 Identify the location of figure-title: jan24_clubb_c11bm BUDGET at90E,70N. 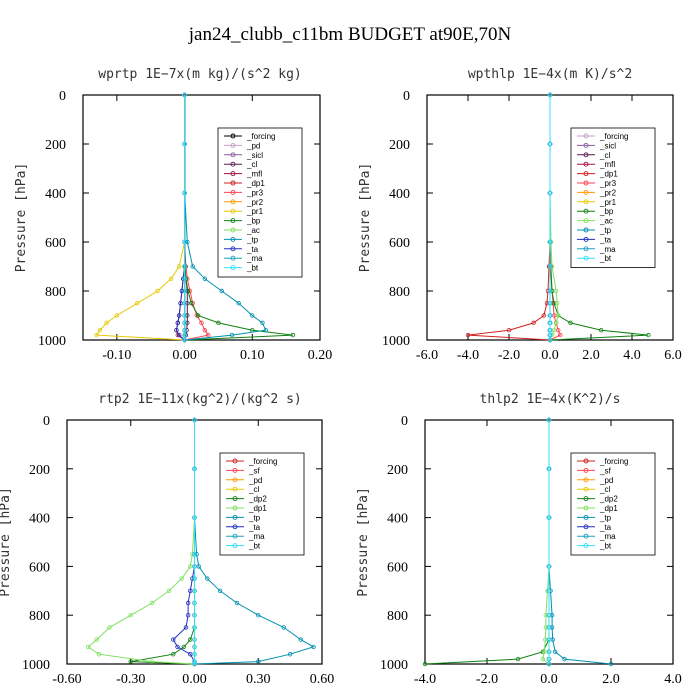
(350, 34).